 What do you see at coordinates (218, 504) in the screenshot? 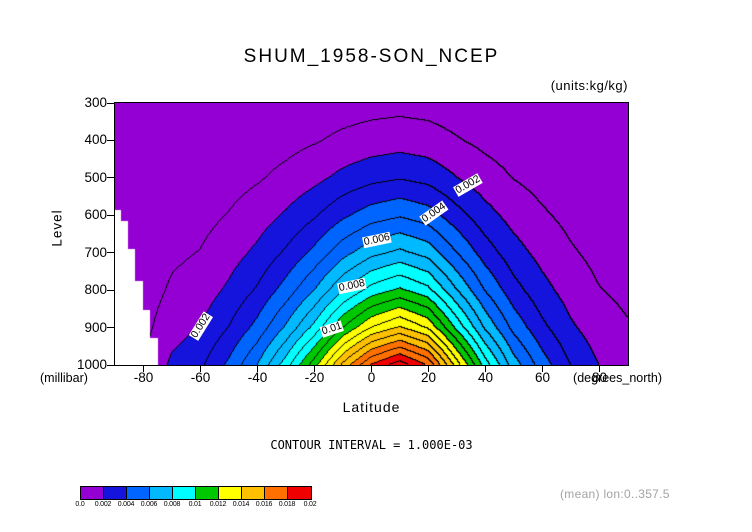
I see `colorbar-tick-label: 0.012` at bounding box center [218, 504].